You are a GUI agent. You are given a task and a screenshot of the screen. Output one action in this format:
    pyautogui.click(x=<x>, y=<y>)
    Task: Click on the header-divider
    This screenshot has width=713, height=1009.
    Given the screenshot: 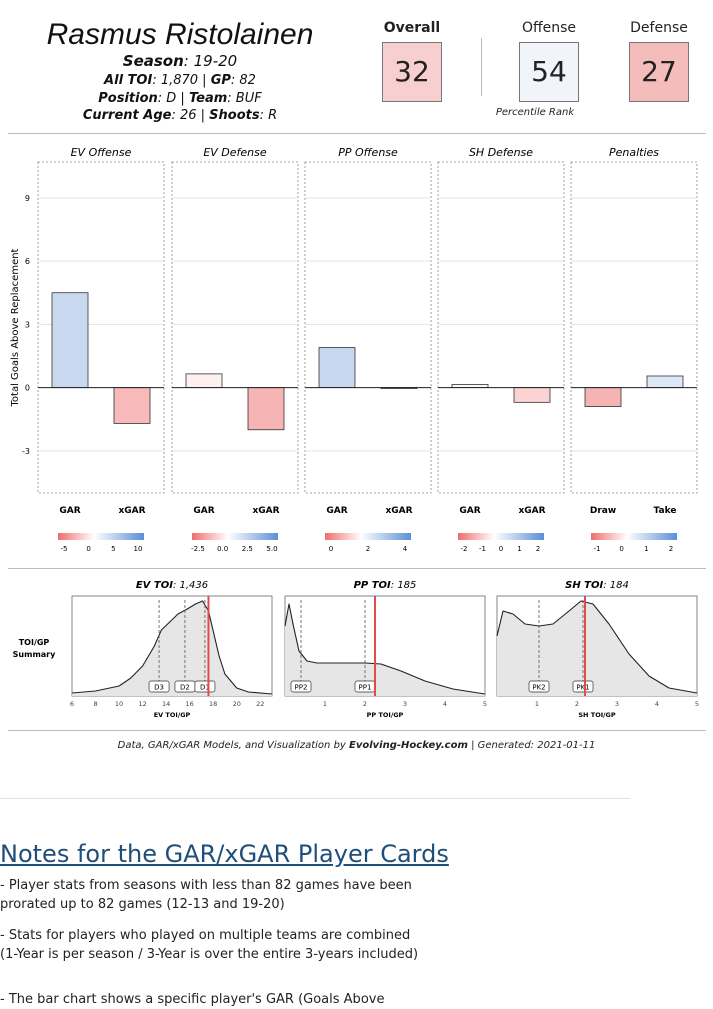 What is the action you would take?
    pyautogui.click(x=357, y=133)
    